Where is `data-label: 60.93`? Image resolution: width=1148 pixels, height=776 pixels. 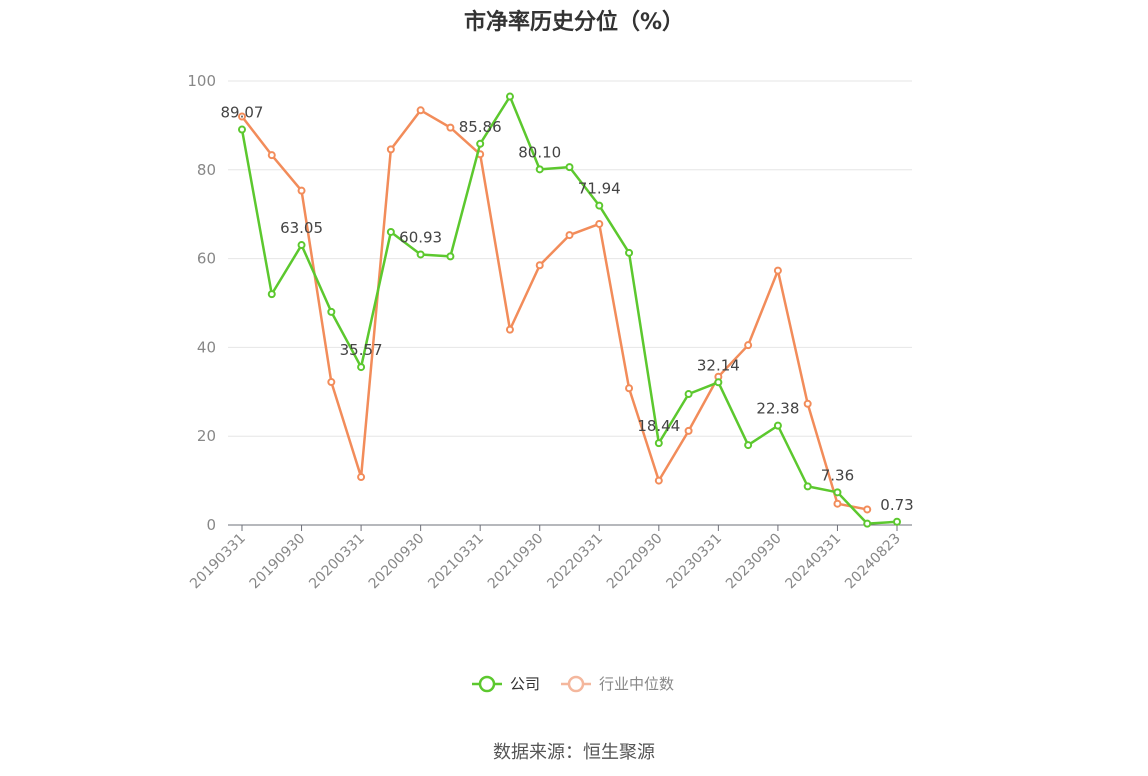 data-label: 60.93 is located at coordinates (420, 237).